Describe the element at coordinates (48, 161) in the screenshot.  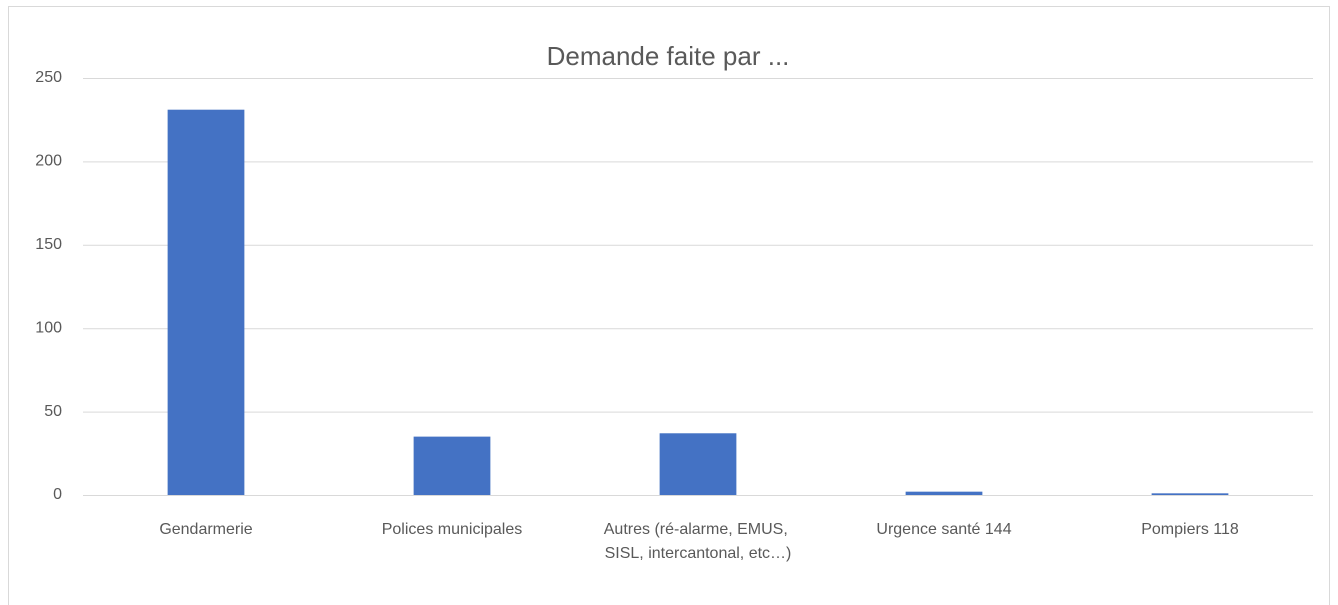
I see `y-tick-label: 200` at that location.